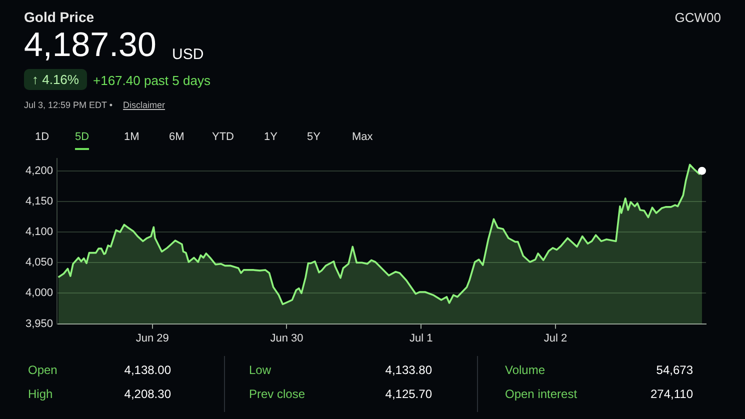 The height and width of the screenshot is (419, 745). Describe the element at coordinates (39, 170) in the screenshot. I see `y-tick-label: 4,200` at that location.